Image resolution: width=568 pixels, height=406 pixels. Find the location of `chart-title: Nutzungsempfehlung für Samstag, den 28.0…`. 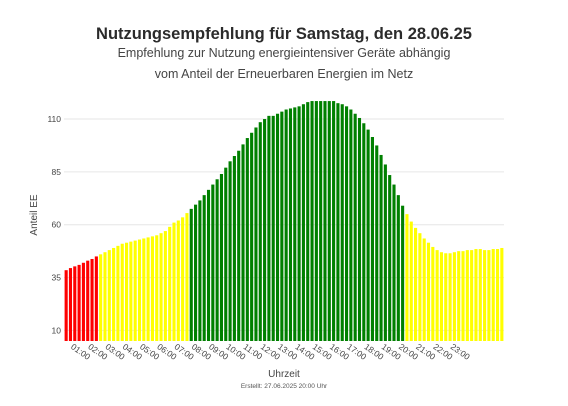

chart-title: Nutzungsempfehlung für Samstag, den 28.0… is located at coordinates (284, 34).